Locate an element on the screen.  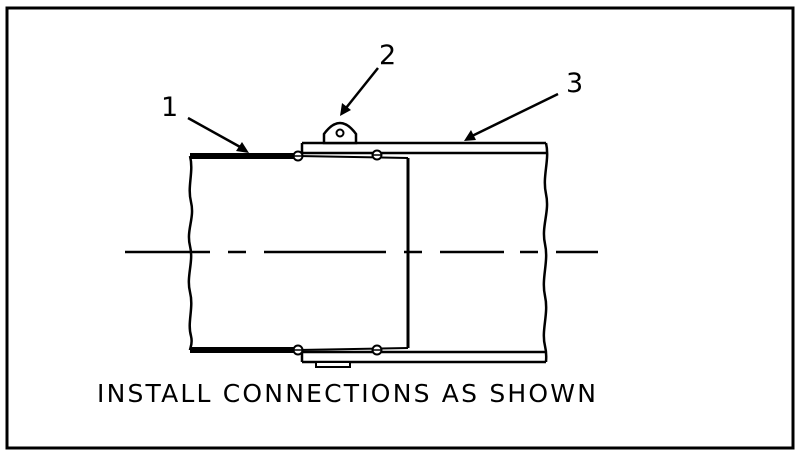
install-caption: INSTALL CONNECTIONS AS SHOWN is located at coordinates (347, 393).